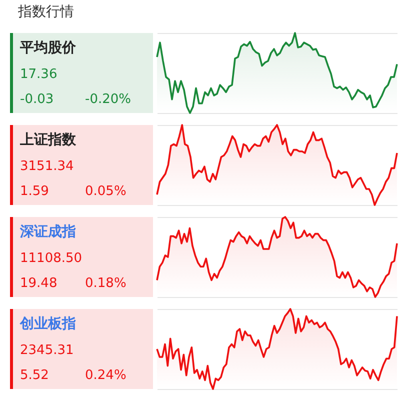  What do you see at coordinates (47, 232) in the screenshot?
I see `text: 深证成指` at bounding box center [47, 232].